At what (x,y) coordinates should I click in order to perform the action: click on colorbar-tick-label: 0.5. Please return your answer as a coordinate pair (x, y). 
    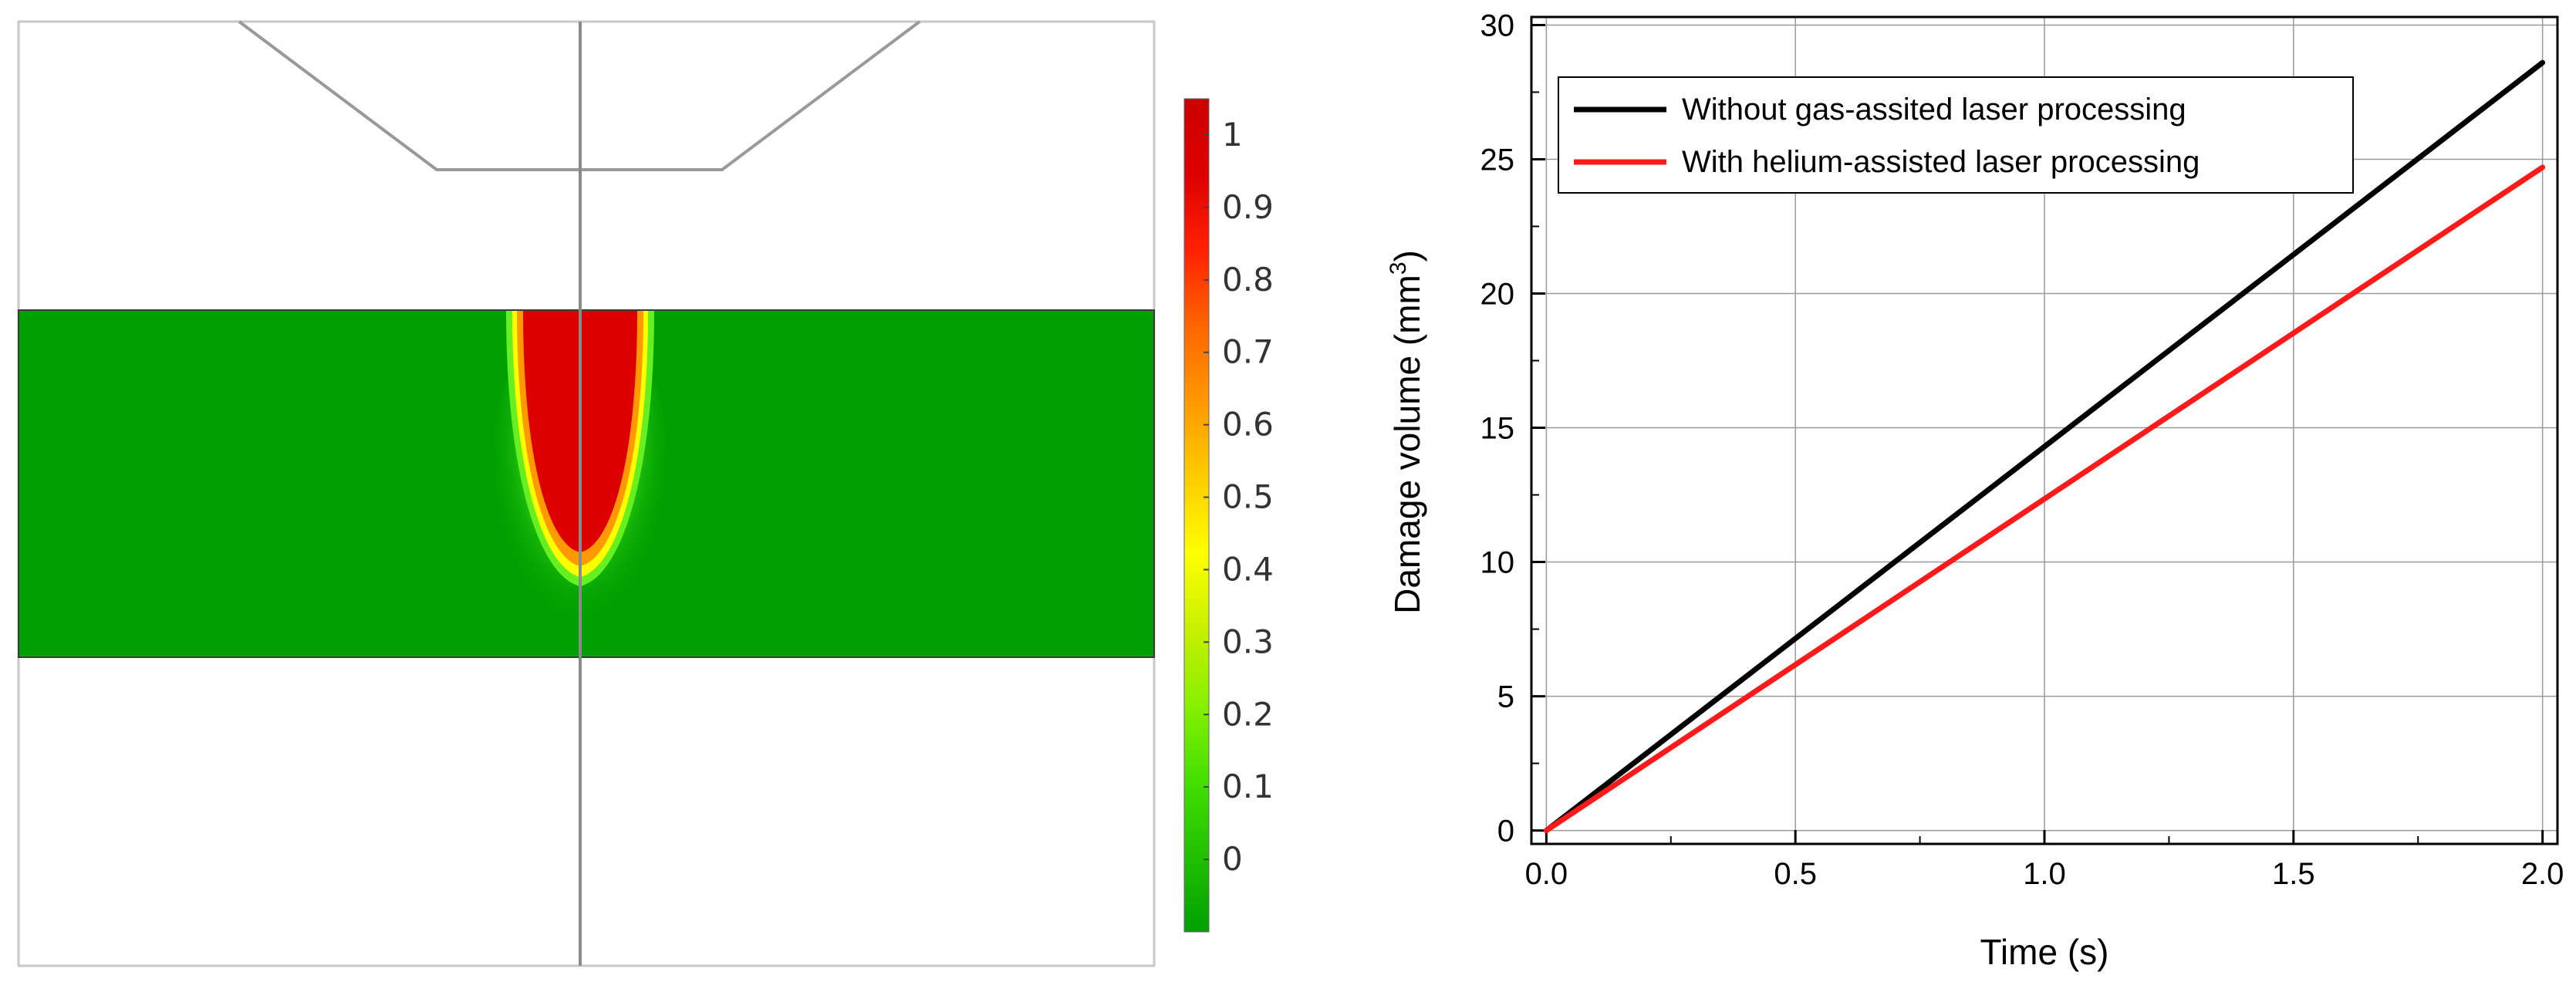
    Looking at the image, I should click on (1248, 497).